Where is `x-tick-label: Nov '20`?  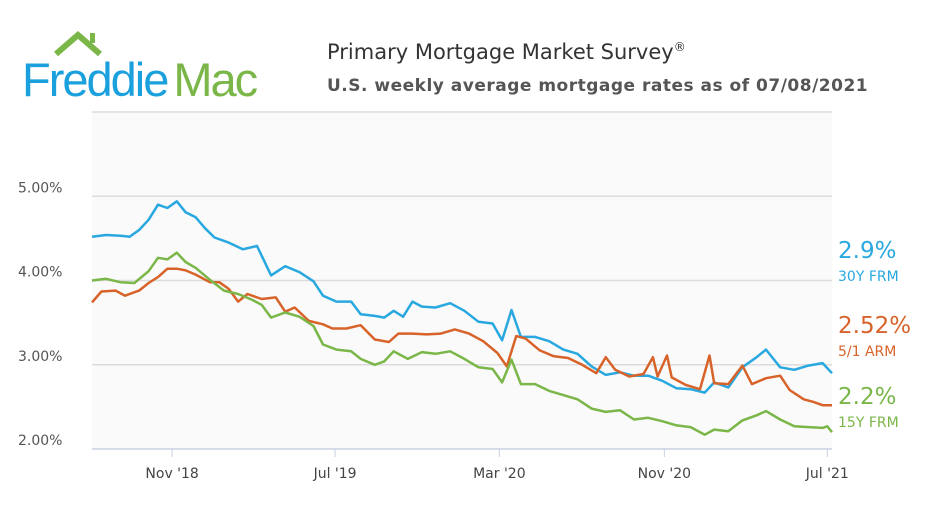 x-tick-label: Nov '20 is located at coordinates (664, 474).